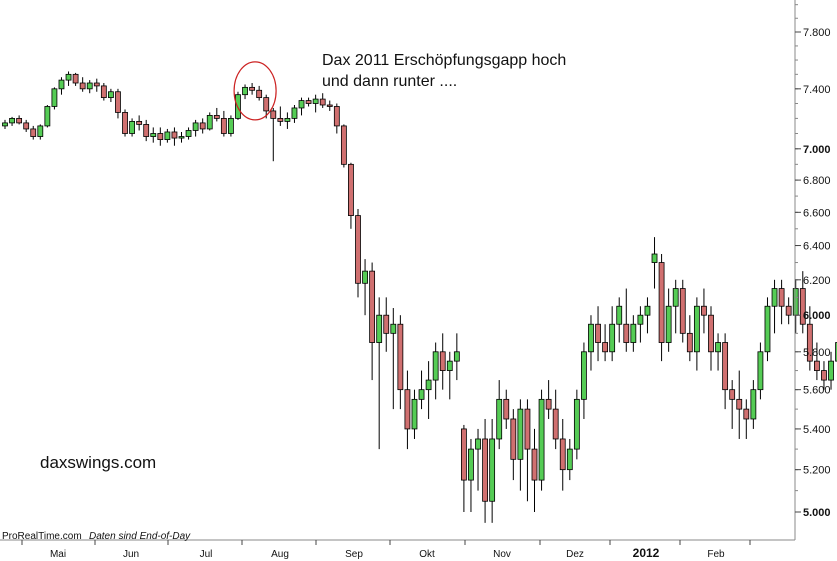 Image resolution: width=837 pixels, height=561 pixels. Describe the element at coordinates (140, 536) in the screenshot. I see `data-note-label: Daten sind End-of-Day` at that location.